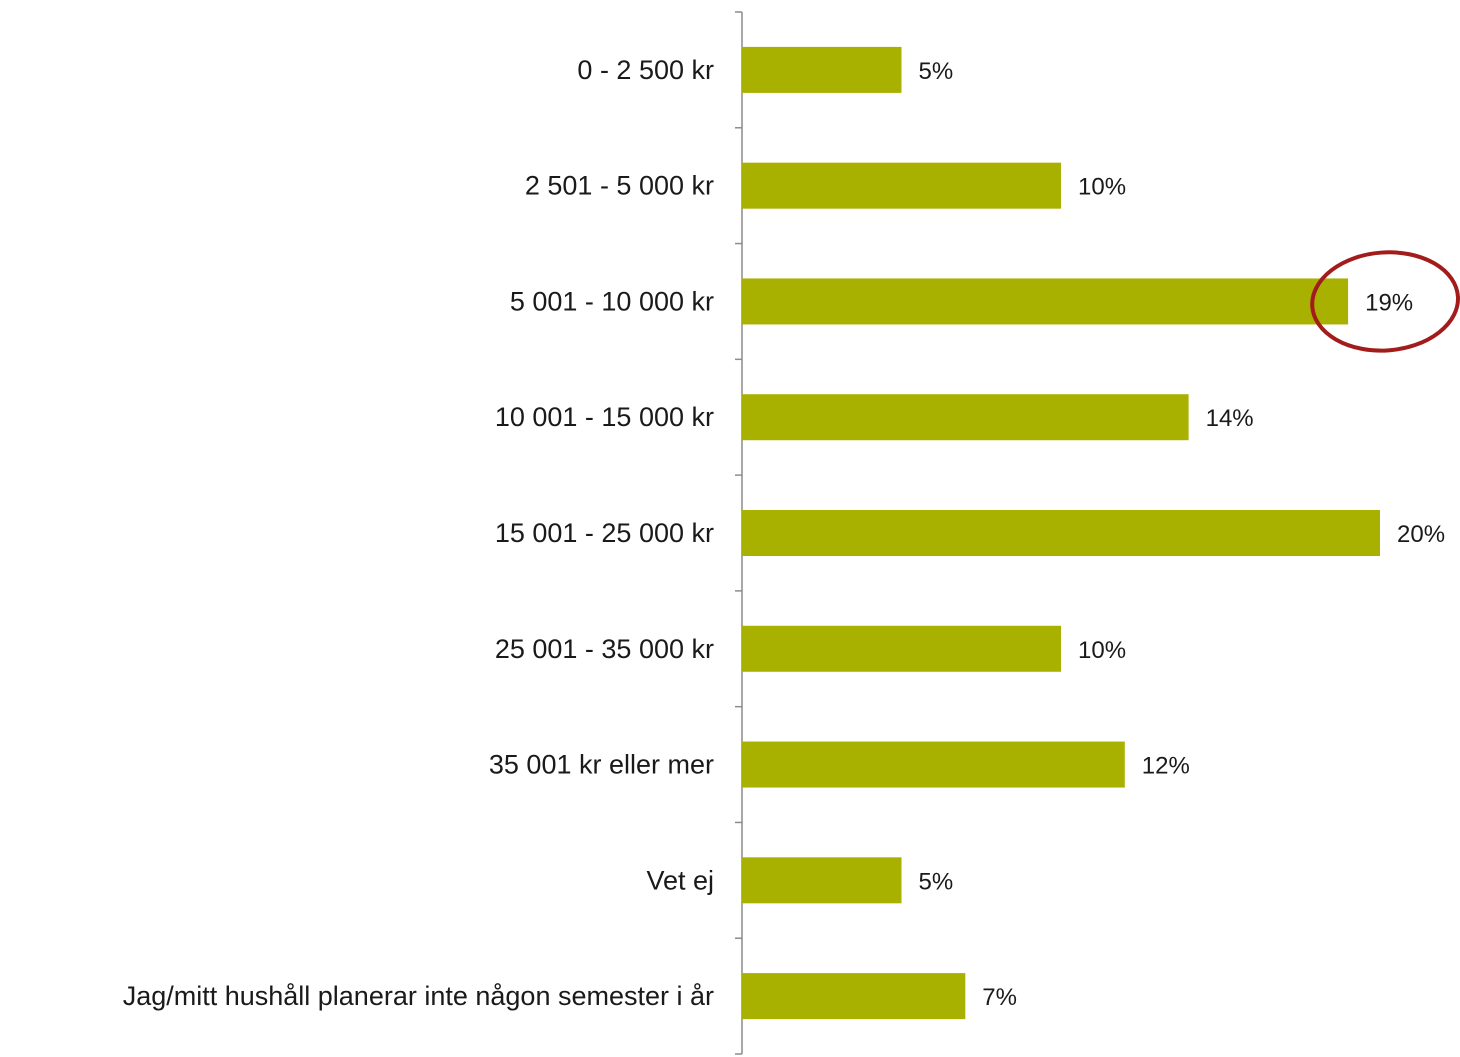  Describe the element at coordinates (645, 70) in the screenshot. I see `category-label: 0 - 2 500 kr` at that location.